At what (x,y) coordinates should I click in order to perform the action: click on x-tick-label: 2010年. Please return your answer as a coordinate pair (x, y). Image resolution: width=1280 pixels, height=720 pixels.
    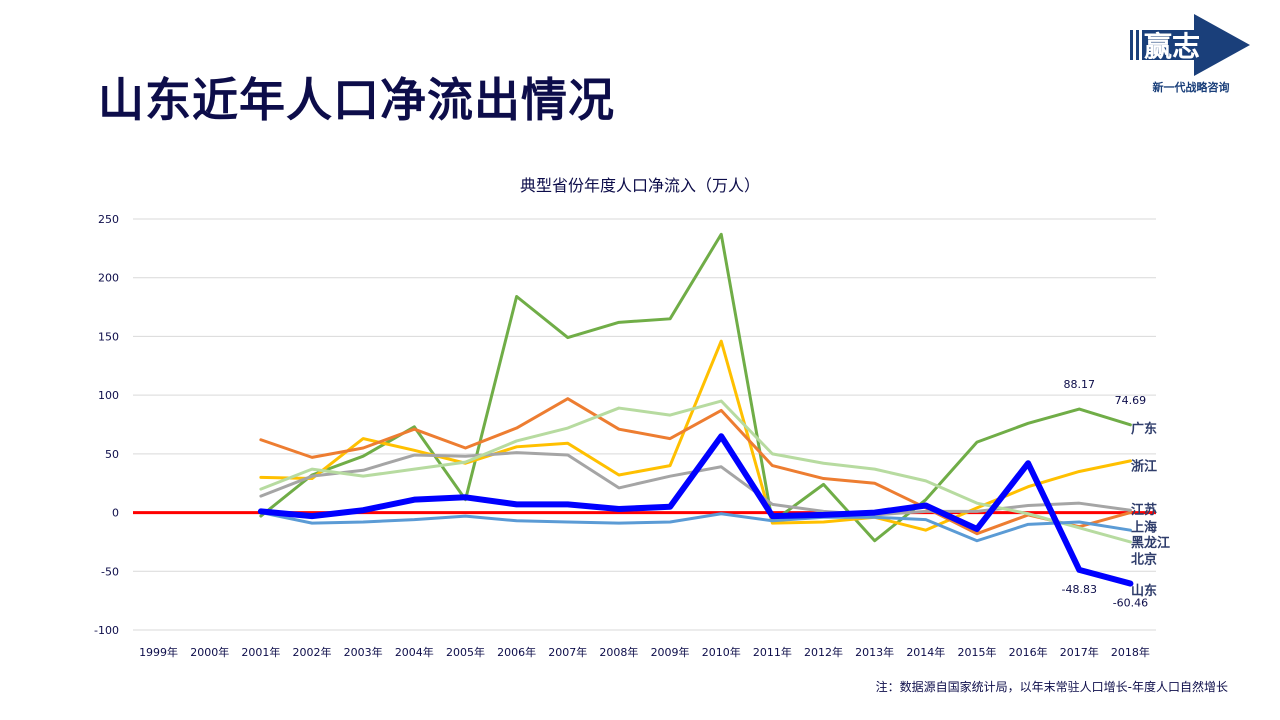
    Looking at the image, I should click on (721, 652).